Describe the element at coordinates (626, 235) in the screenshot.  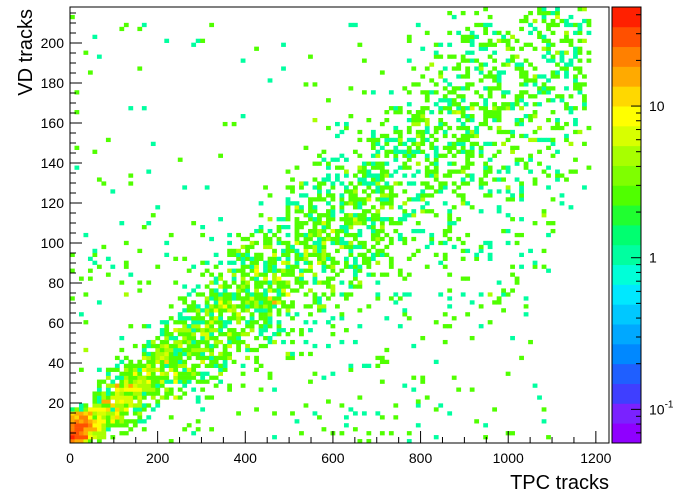
I see `colorbar-segment` at that location.